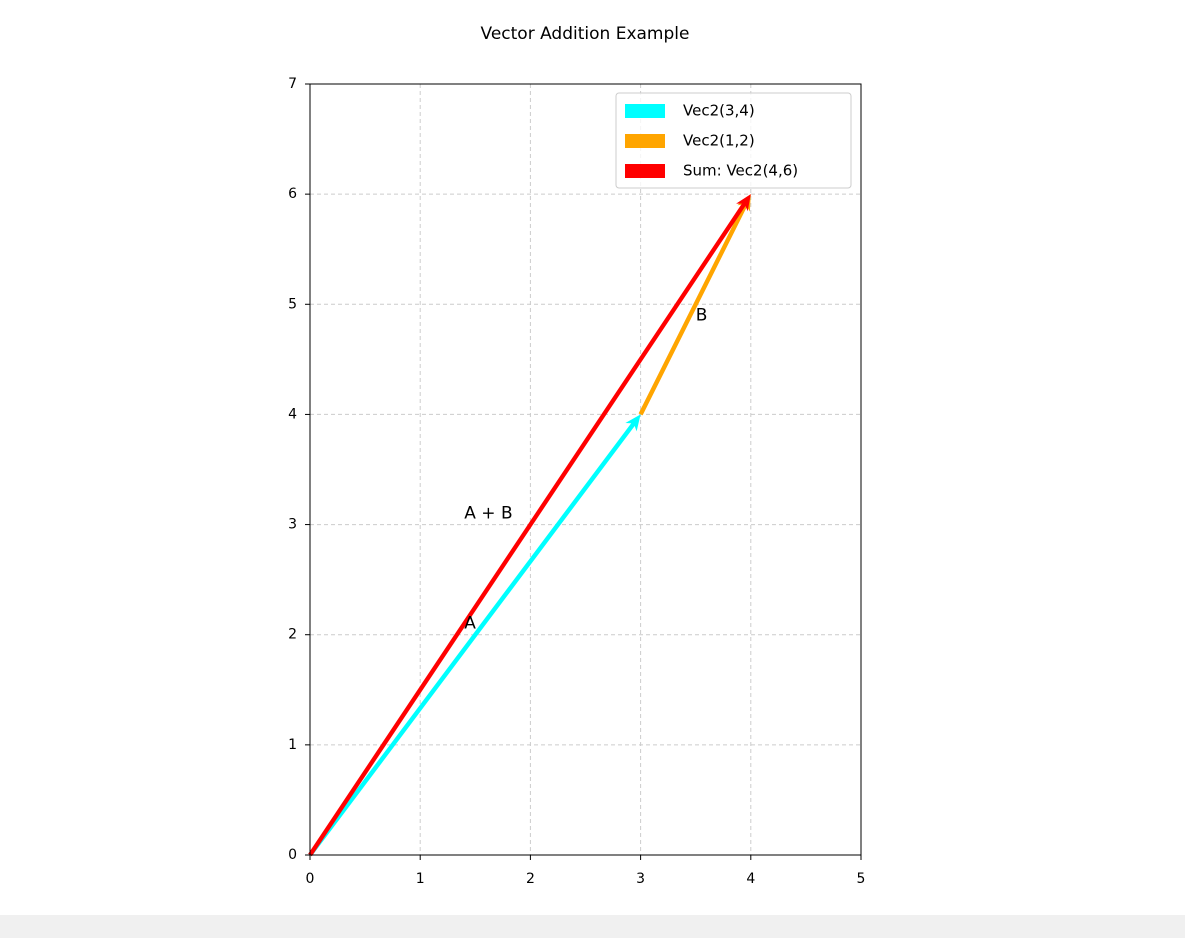 This screenshot has height=938, width=1185. Describe the element at coordinates (592, 926) in the screenshot. I see `bottom-bar` at that location.